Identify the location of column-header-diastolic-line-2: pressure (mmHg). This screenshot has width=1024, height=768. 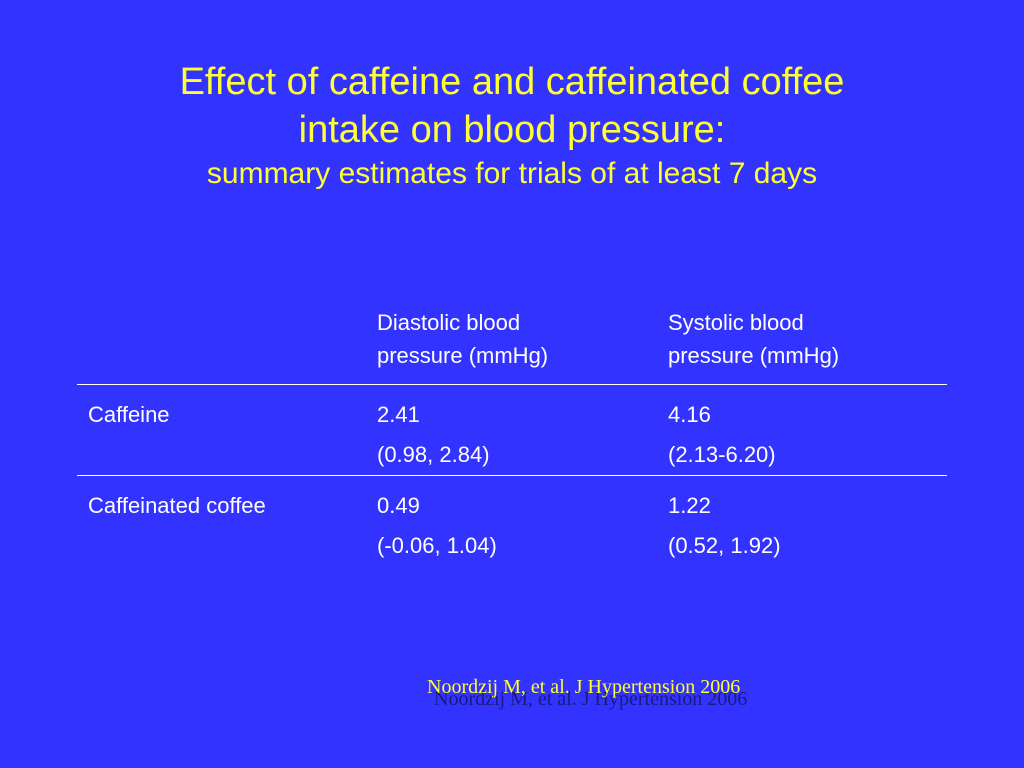
(463, 355).